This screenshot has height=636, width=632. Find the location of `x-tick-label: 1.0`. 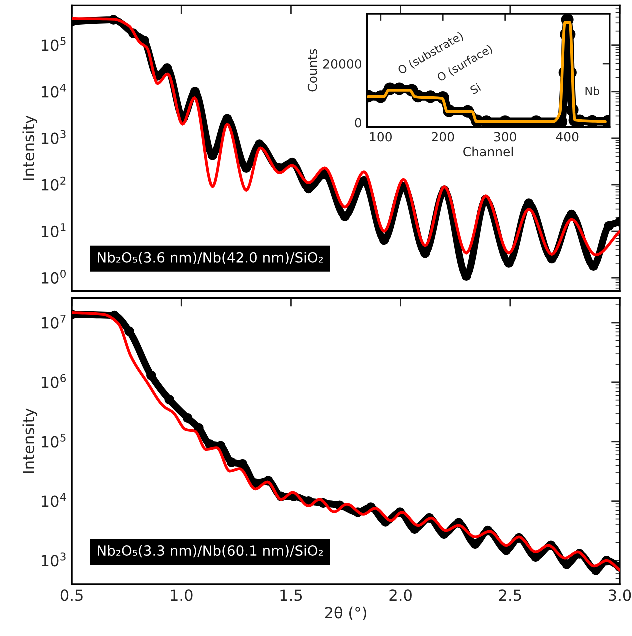

x-tick-label: 1.0 is located at coordinates (182, 596).